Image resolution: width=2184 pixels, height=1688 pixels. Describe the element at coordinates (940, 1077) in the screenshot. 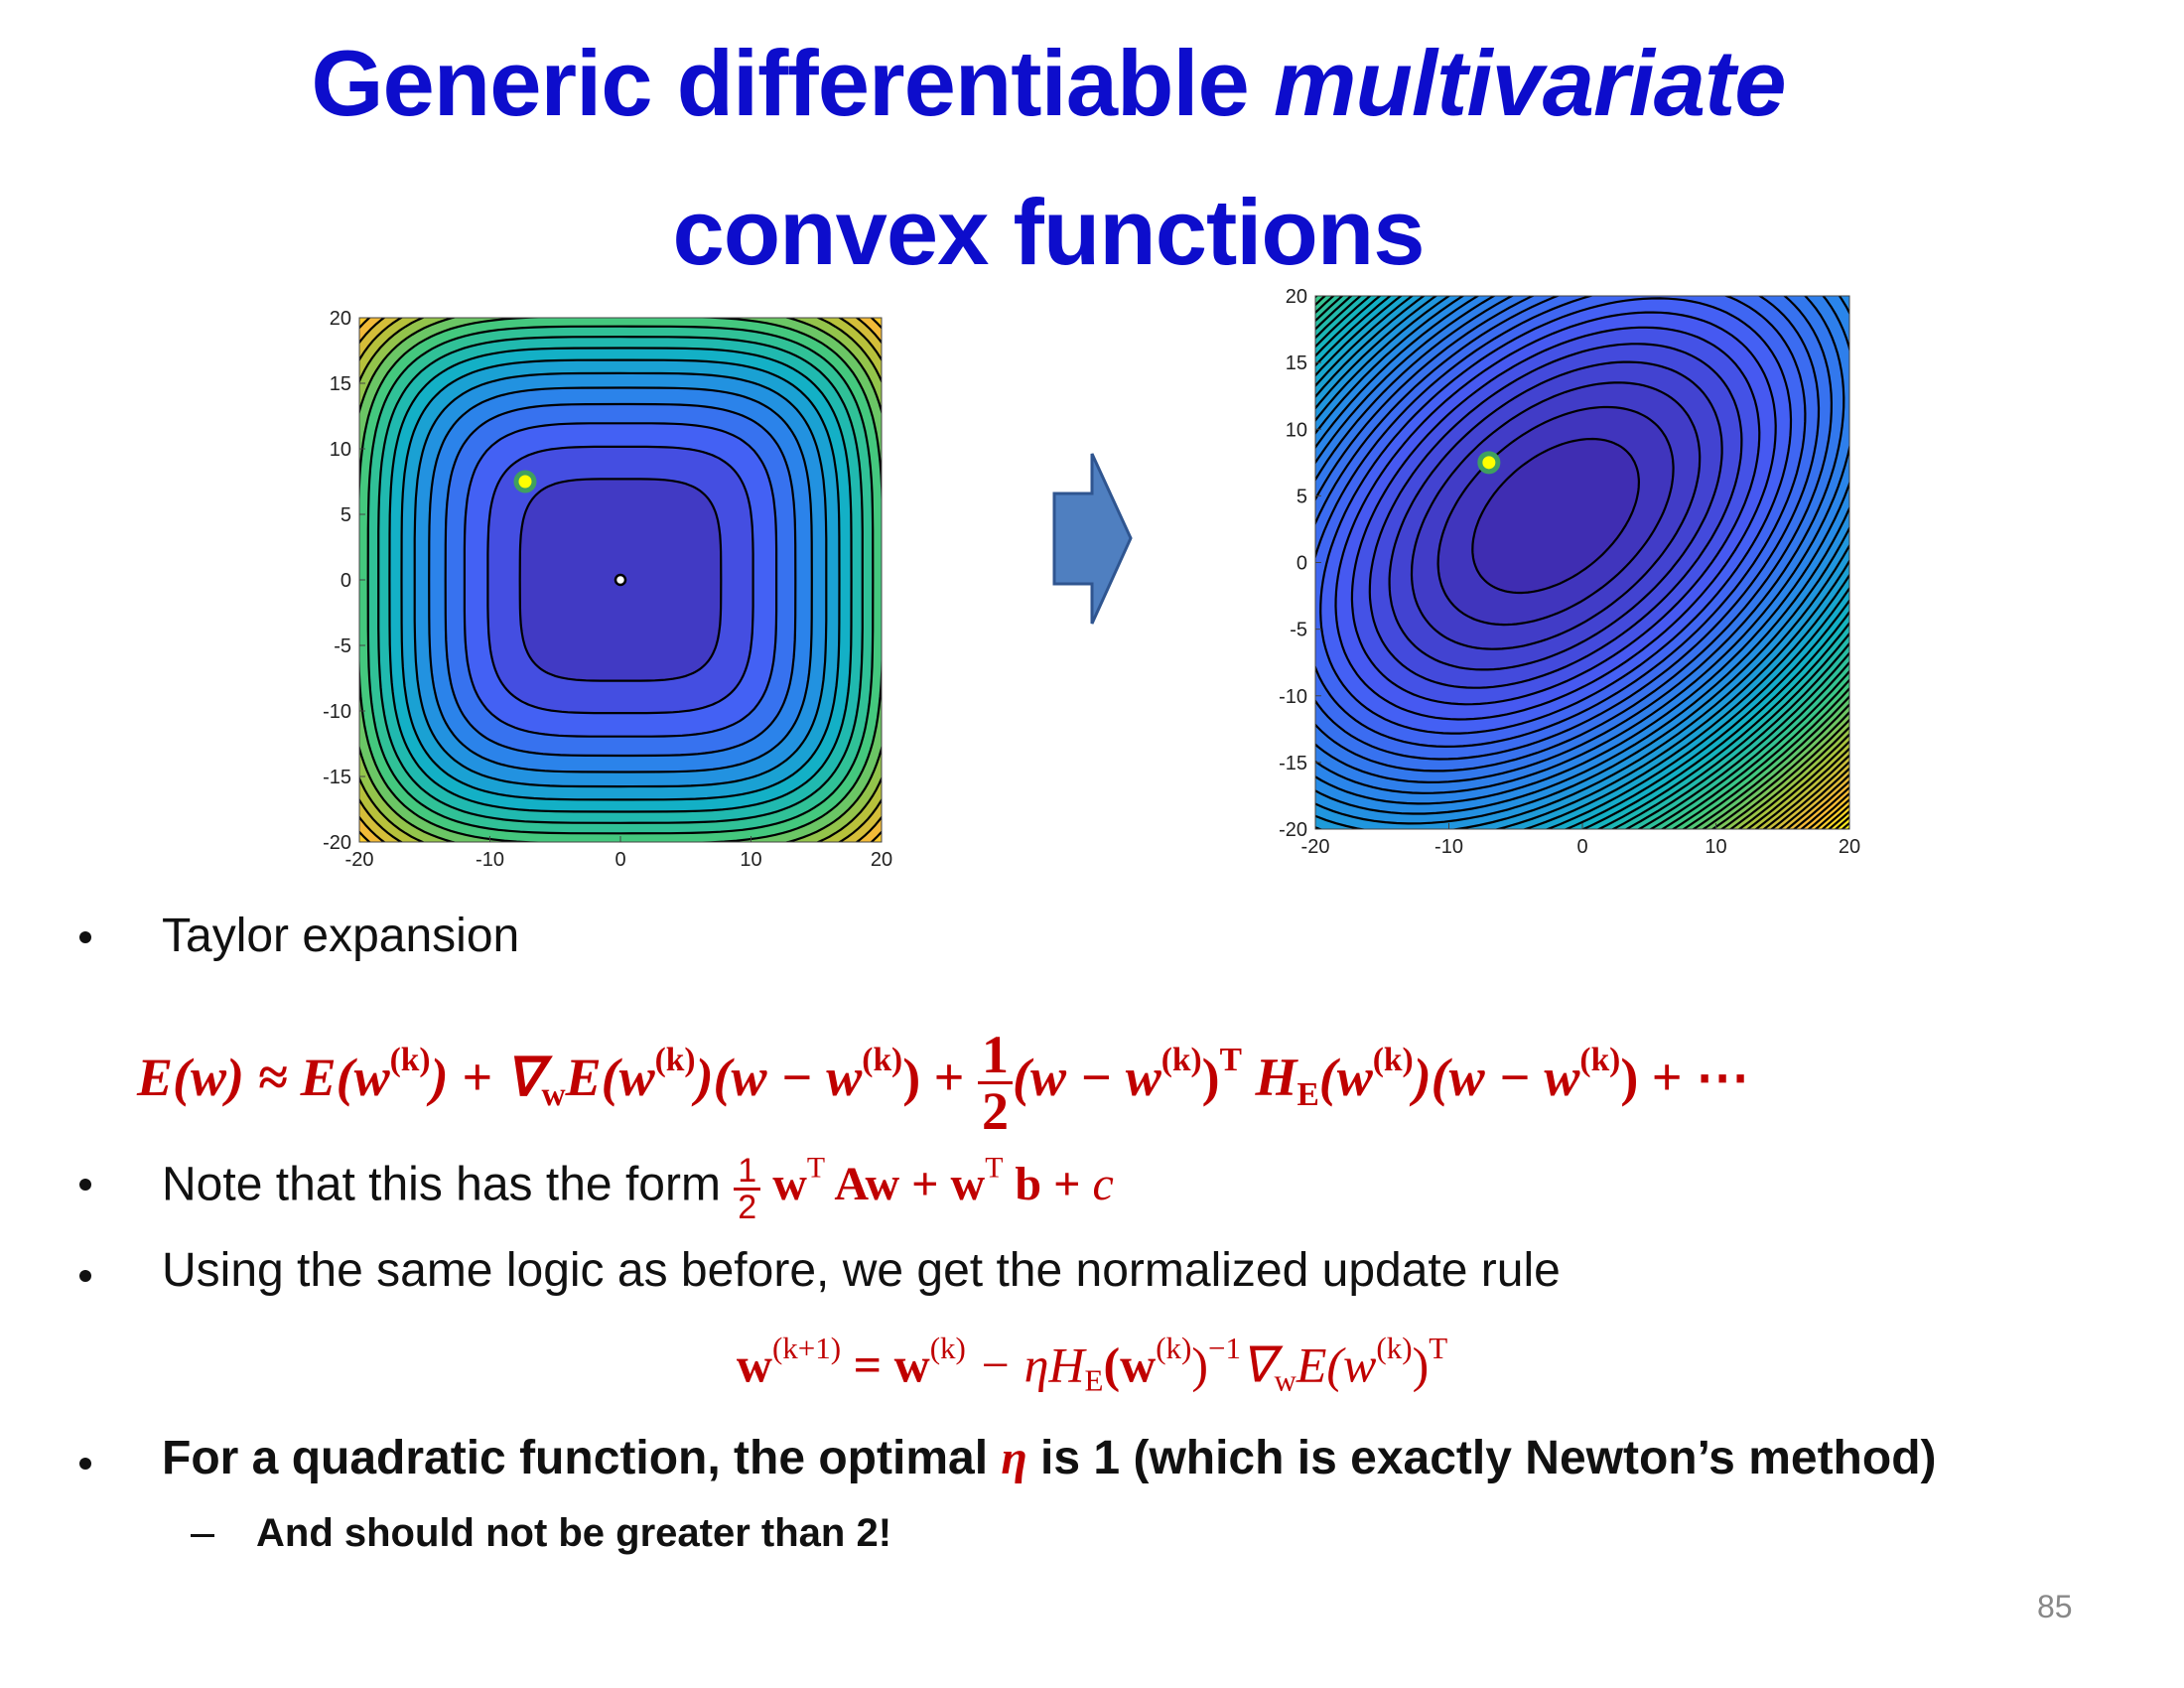

I see `eq-part: ) +` at that location.